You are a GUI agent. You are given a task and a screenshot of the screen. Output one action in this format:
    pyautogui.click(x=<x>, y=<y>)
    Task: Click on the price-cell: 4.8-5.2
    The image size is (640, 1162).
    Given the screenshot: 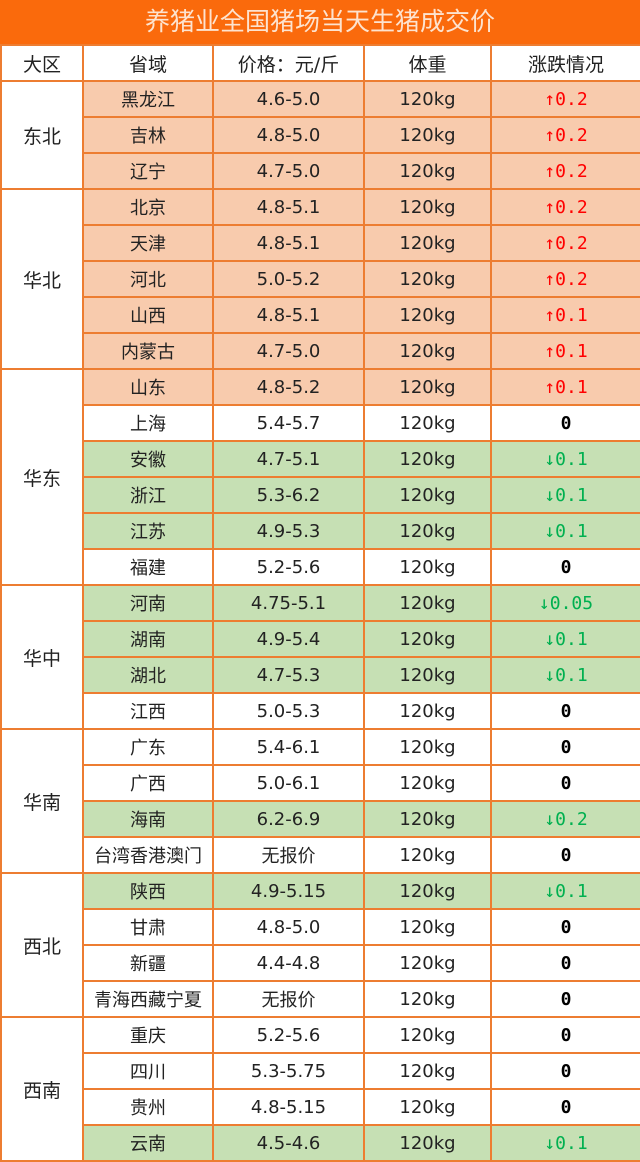 What is the action you would take?
    pyautogui.click(x=288, y=387)
    